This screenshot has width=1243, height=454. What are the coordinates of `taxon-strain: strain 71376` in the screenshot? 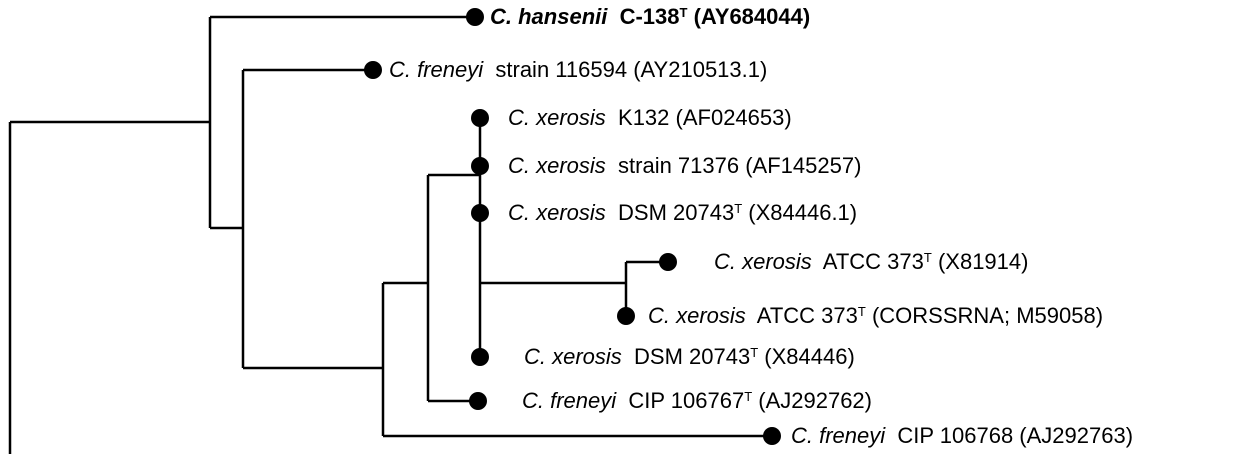 It's located at (672, 165).